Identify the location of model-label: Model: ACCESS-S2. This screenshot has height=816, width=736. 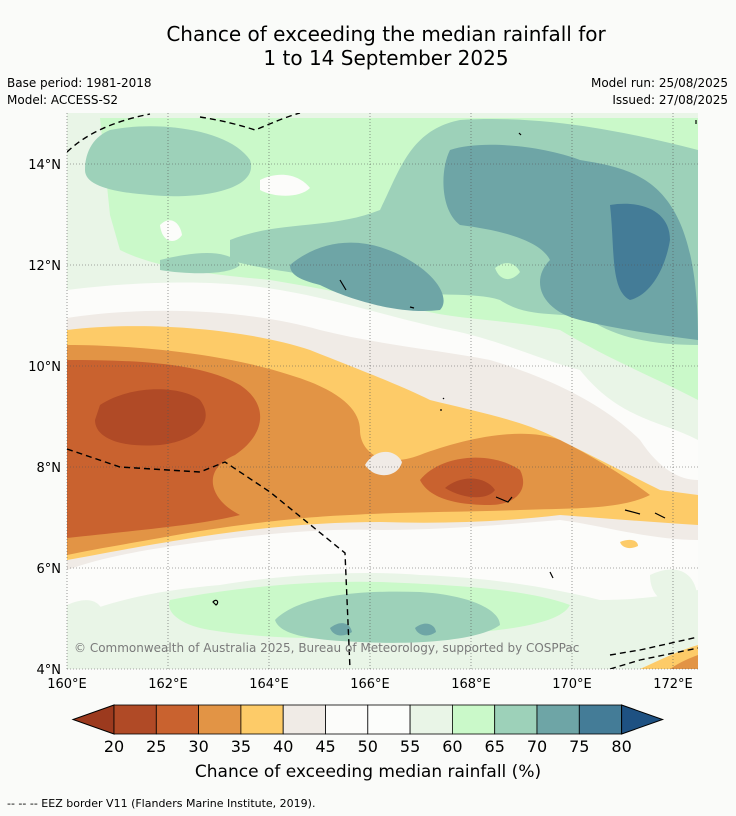
(63, 100).